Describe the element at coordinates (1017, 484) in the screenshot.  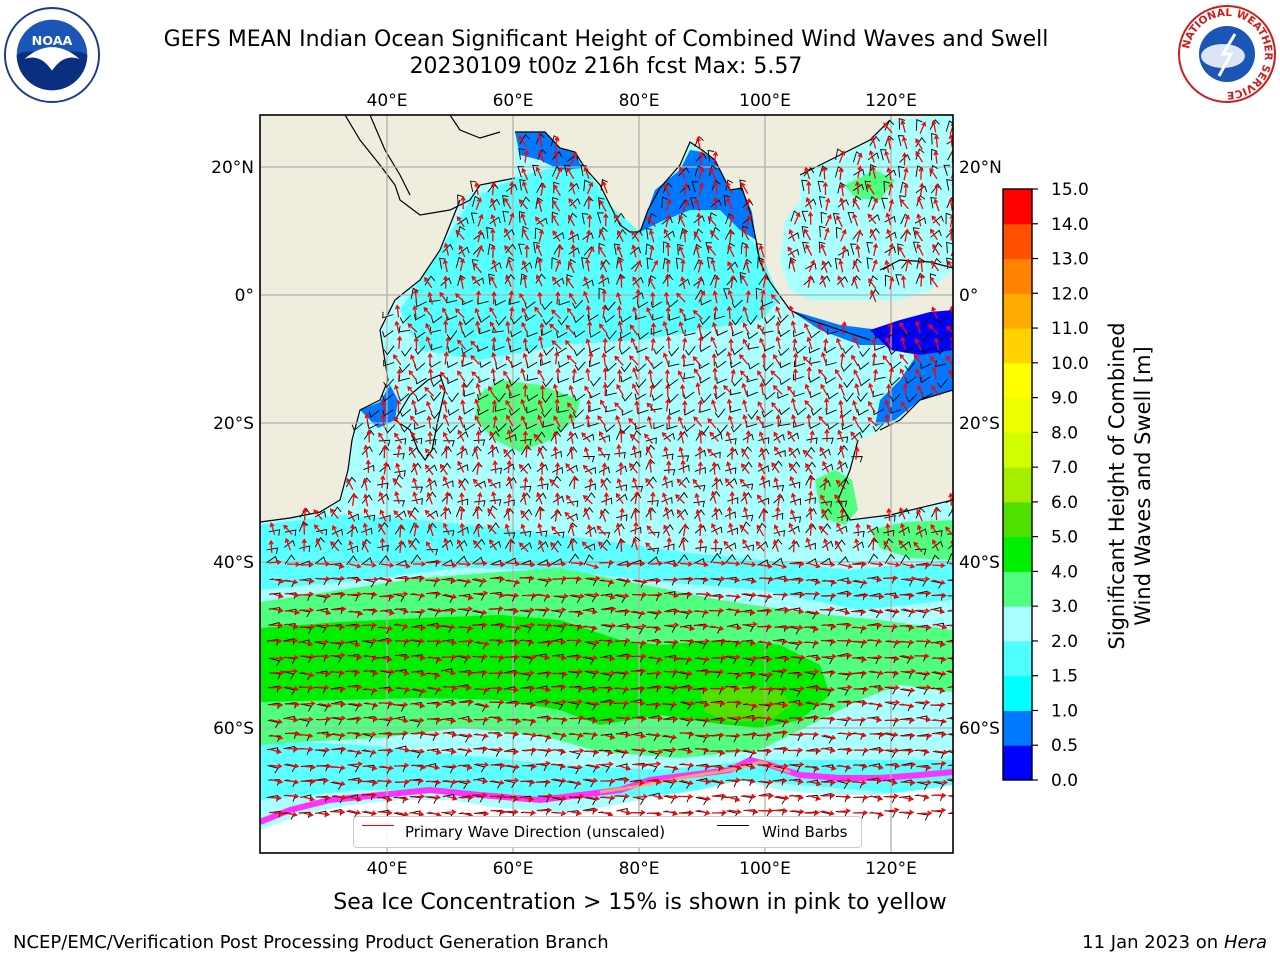
I see `colorbar` at that location.